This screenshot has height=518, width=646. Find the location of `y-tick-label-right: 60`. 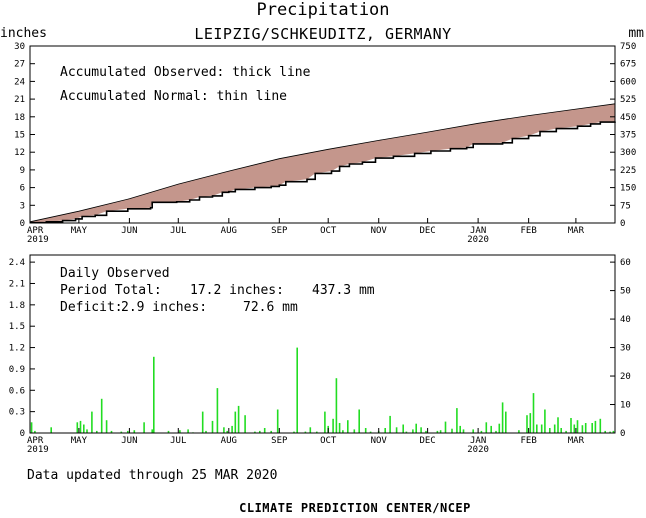

y-tick-label-right: 60 is located at coordinates (625, 263).